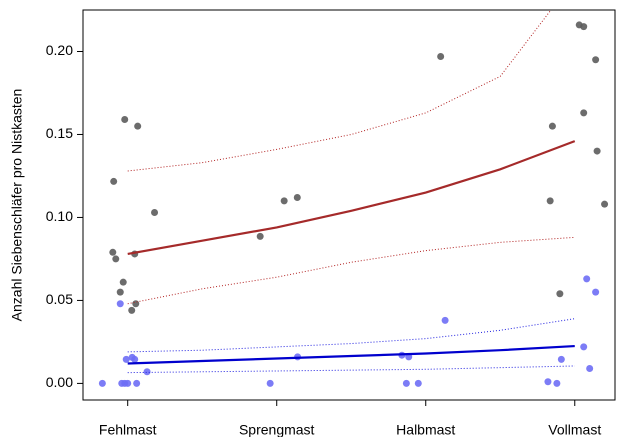 Image resolution: width=617 pixels, height=437 pixels. What do you see at coordinates (59, 133) in the screenshot?
I see `y-tick-label: 0.15` at bounding box center [59, 133].